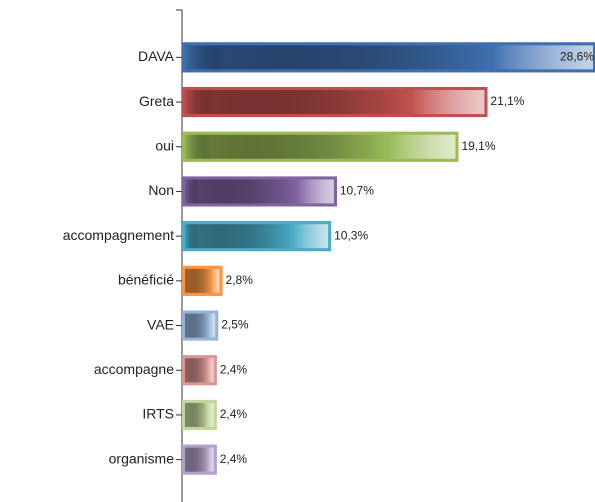 The image size is (595, 502). I want to click on category-label: accompagnement, so click(118, 235).